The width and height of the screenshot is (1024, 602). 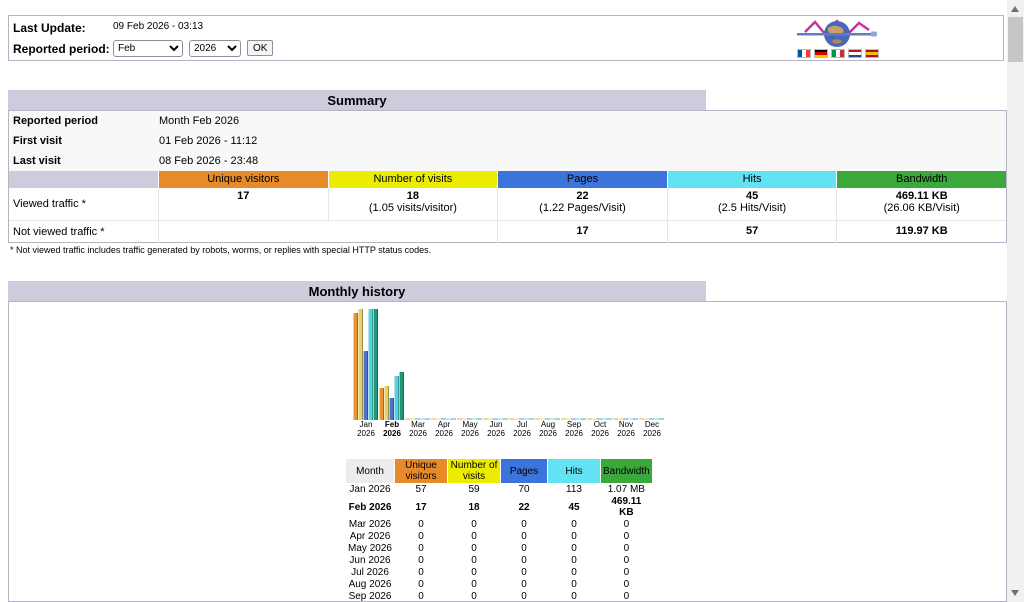 What do you see at coordinates (49, 204) in the screenshot?
I see `viewed-traffic-label: Viewed traffic *` at bounding box center [49, 204].